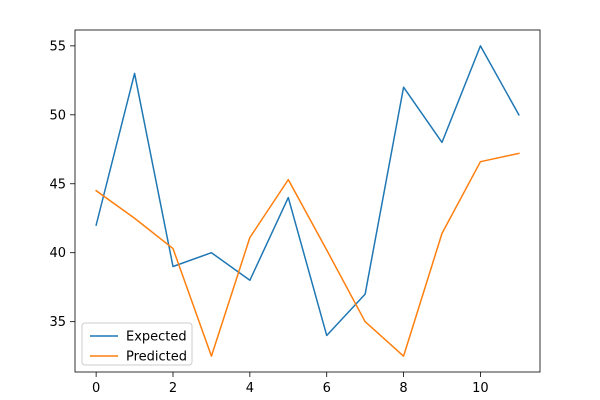  I want to click on y-tick-label: 45, so click(57, 184).